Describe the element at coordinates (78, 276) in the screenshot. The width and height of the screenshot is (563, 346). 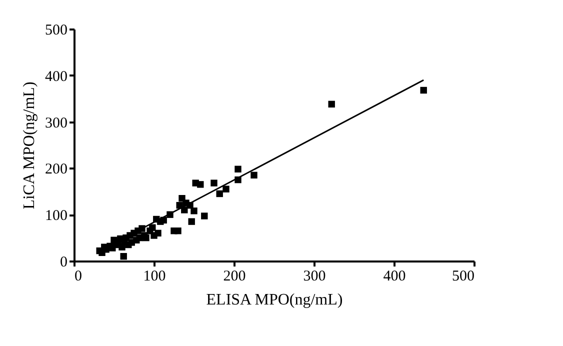
I see `x-tick-label: 0` at that location.